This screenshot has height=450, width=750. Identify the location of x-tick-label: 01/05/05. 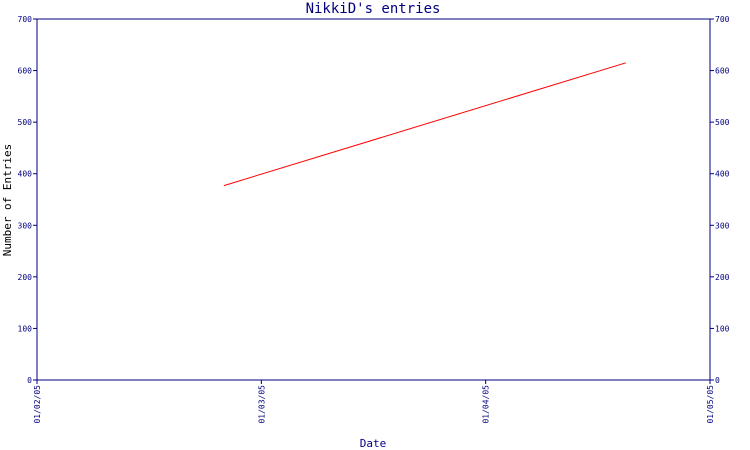
(710, 404).